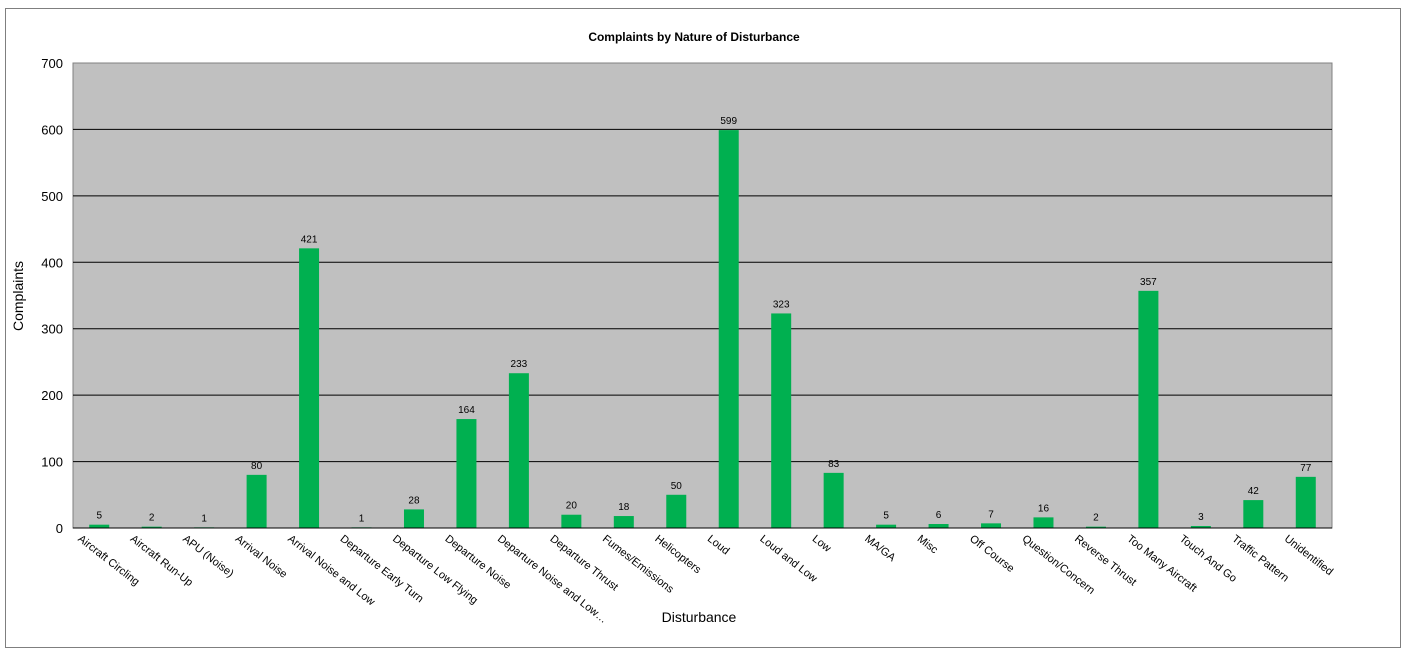  Describe the element at coordinates (781, 304) in the screenshot. I see `data-label: 323` at that location.